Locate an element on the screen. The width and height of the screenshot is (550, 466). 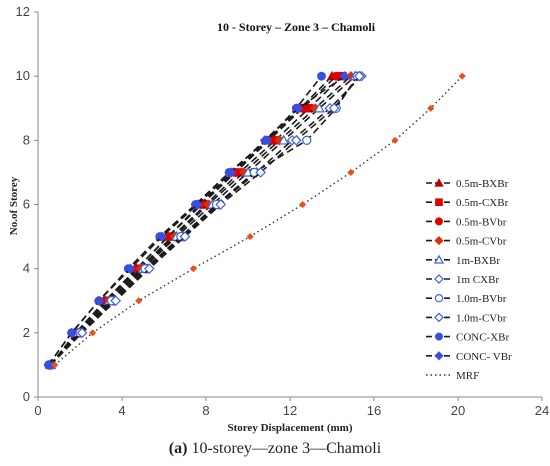
x-tick-label: 12 is located at coordinates (290, 410).